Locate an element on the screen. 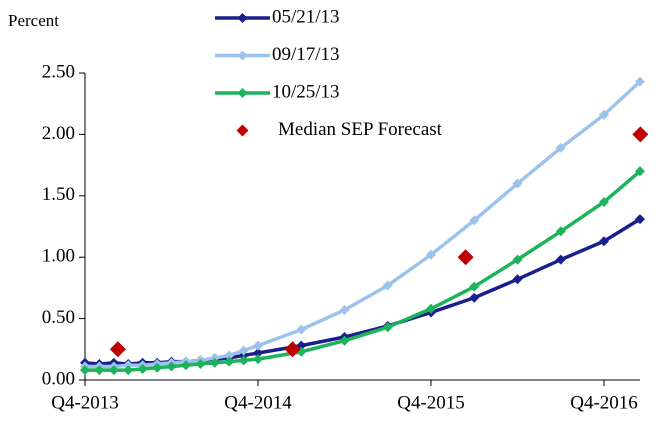  x-tick-label: Q4-2015 is located at coordinates (431, 402).